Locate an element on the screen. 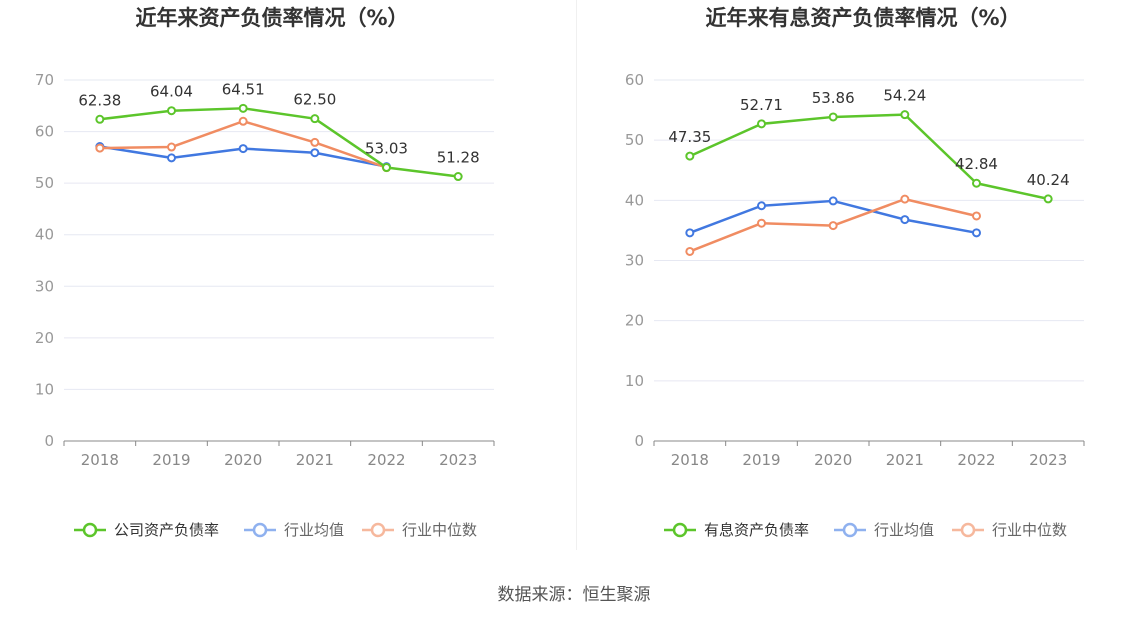 Image resolution: width=1148 pixels, height=619 pixels. data-label: 64.04 is located at coordinates (171, 92).